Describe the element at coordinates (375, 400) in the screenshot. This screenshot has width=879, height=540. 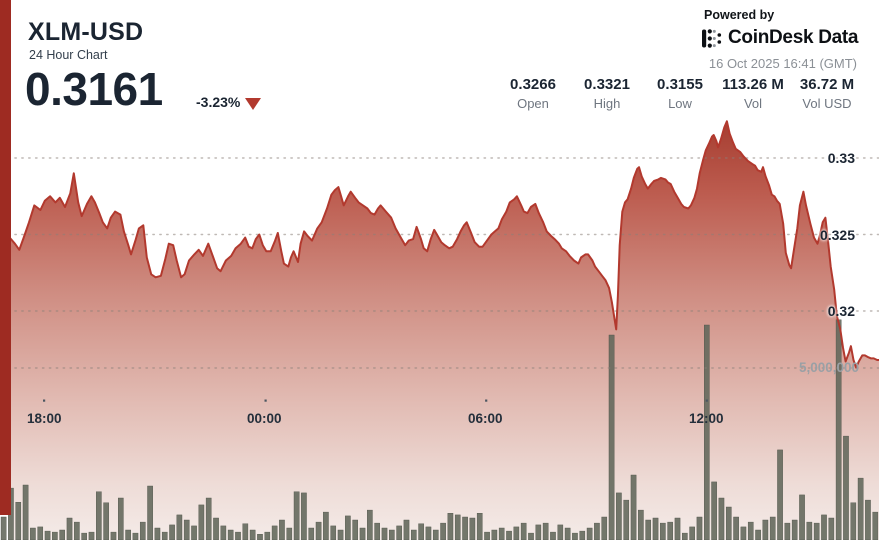
I see `x-axis-tick-dots` at that location.